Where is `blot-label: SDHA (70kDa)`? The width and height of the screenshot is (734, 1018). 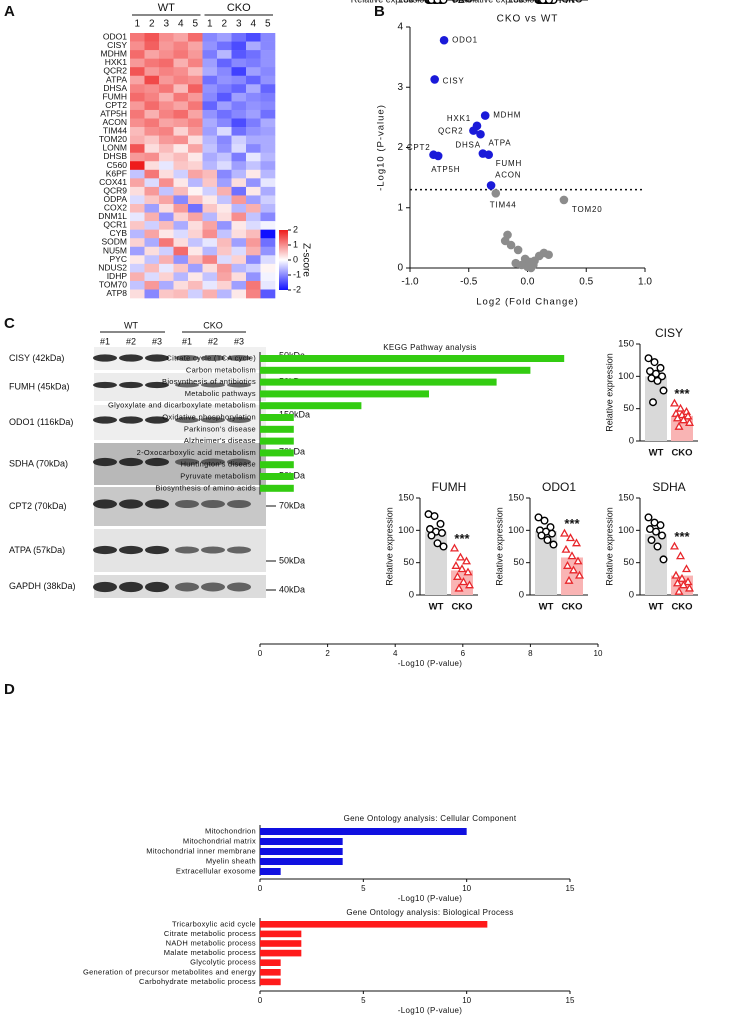
blot-label: SDHA (70kDa) is located at coordinates (38, 463).